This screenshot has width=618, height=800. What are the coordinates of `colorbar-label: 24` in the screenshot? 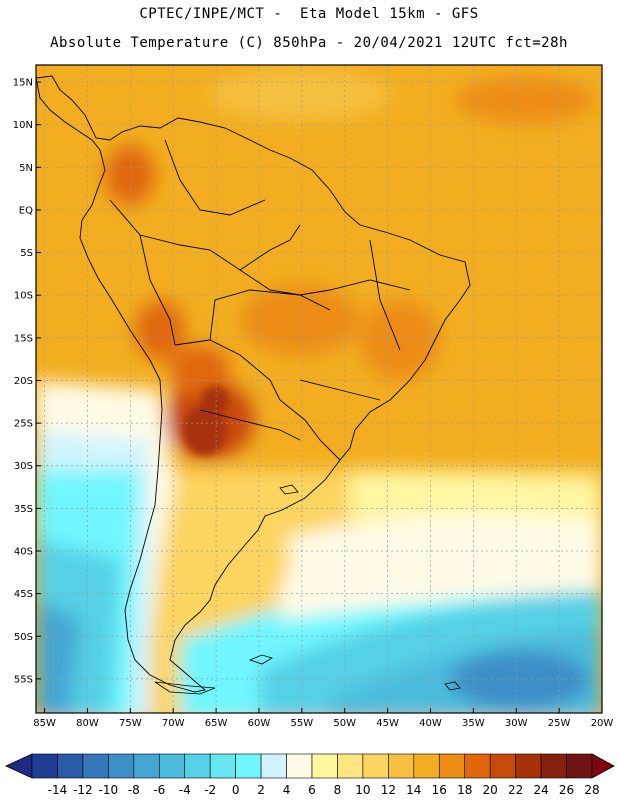 It's located at (540, 790).